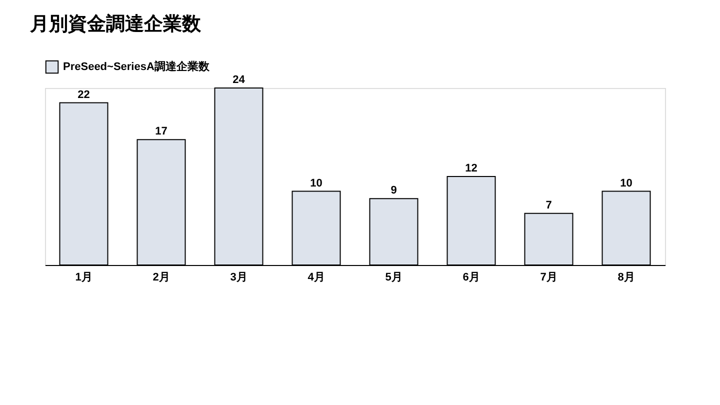 The height and width of the screenshot is (405, 720). I want to click on data-label: 12, so click(471, 168).